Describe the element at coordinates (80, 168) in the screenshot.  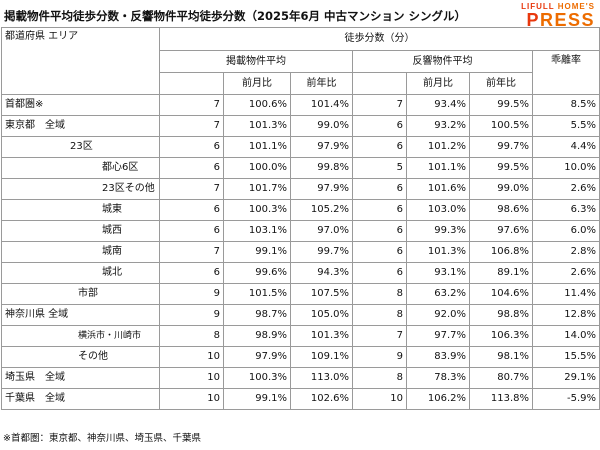
I see `row-region: 都心6区` at that location.